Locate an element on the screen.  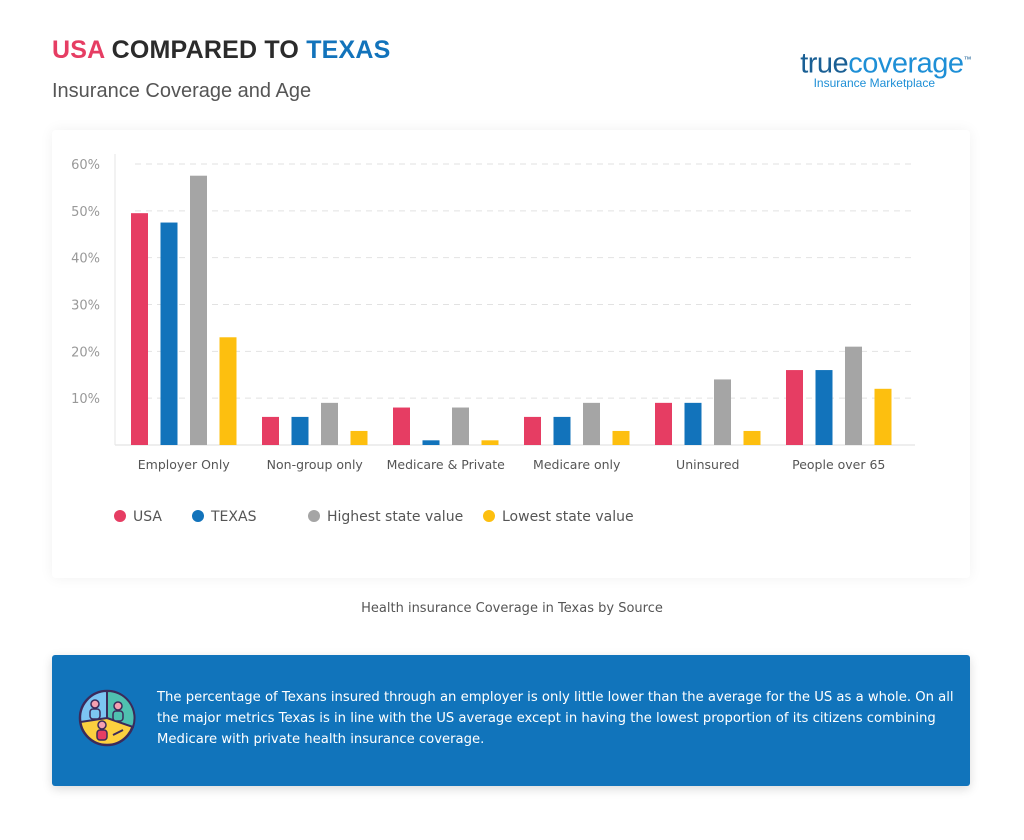
logo-tm: ™ is located at coordinates (967, 59).